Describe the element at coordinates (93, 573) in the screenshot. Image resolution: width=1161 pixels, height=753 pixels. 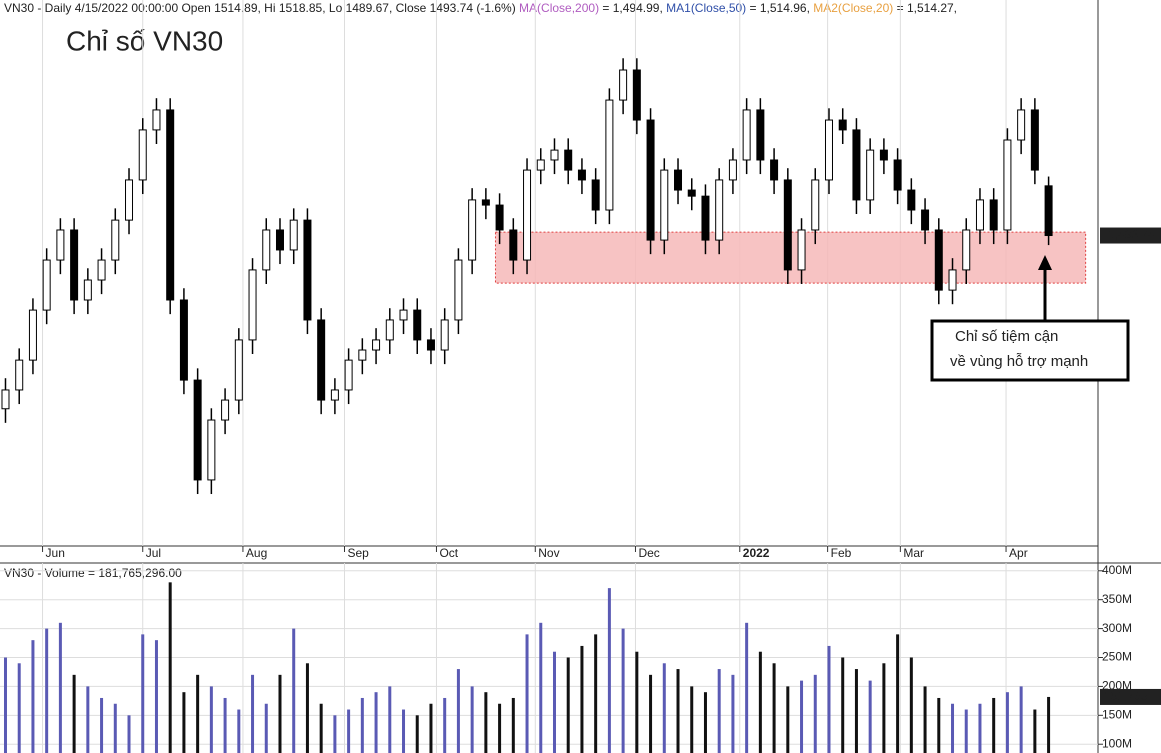
I see `volume-title: VN30 - Volume = 181,765,296.00` at that location.